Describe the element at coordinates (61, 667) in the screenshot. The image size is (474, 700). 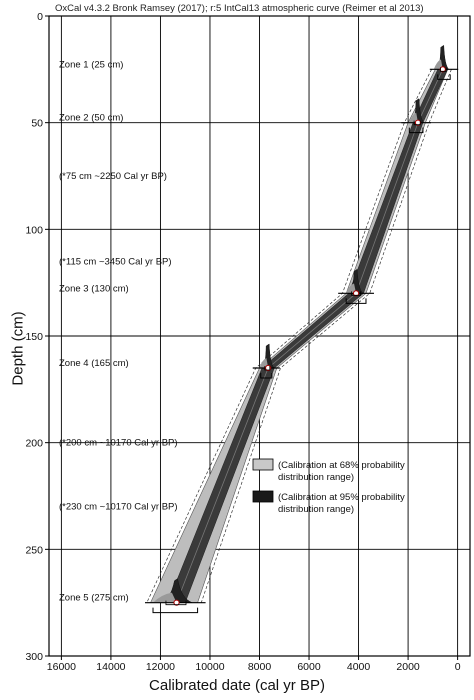
I see `x-tick-label: 16000` at that location.